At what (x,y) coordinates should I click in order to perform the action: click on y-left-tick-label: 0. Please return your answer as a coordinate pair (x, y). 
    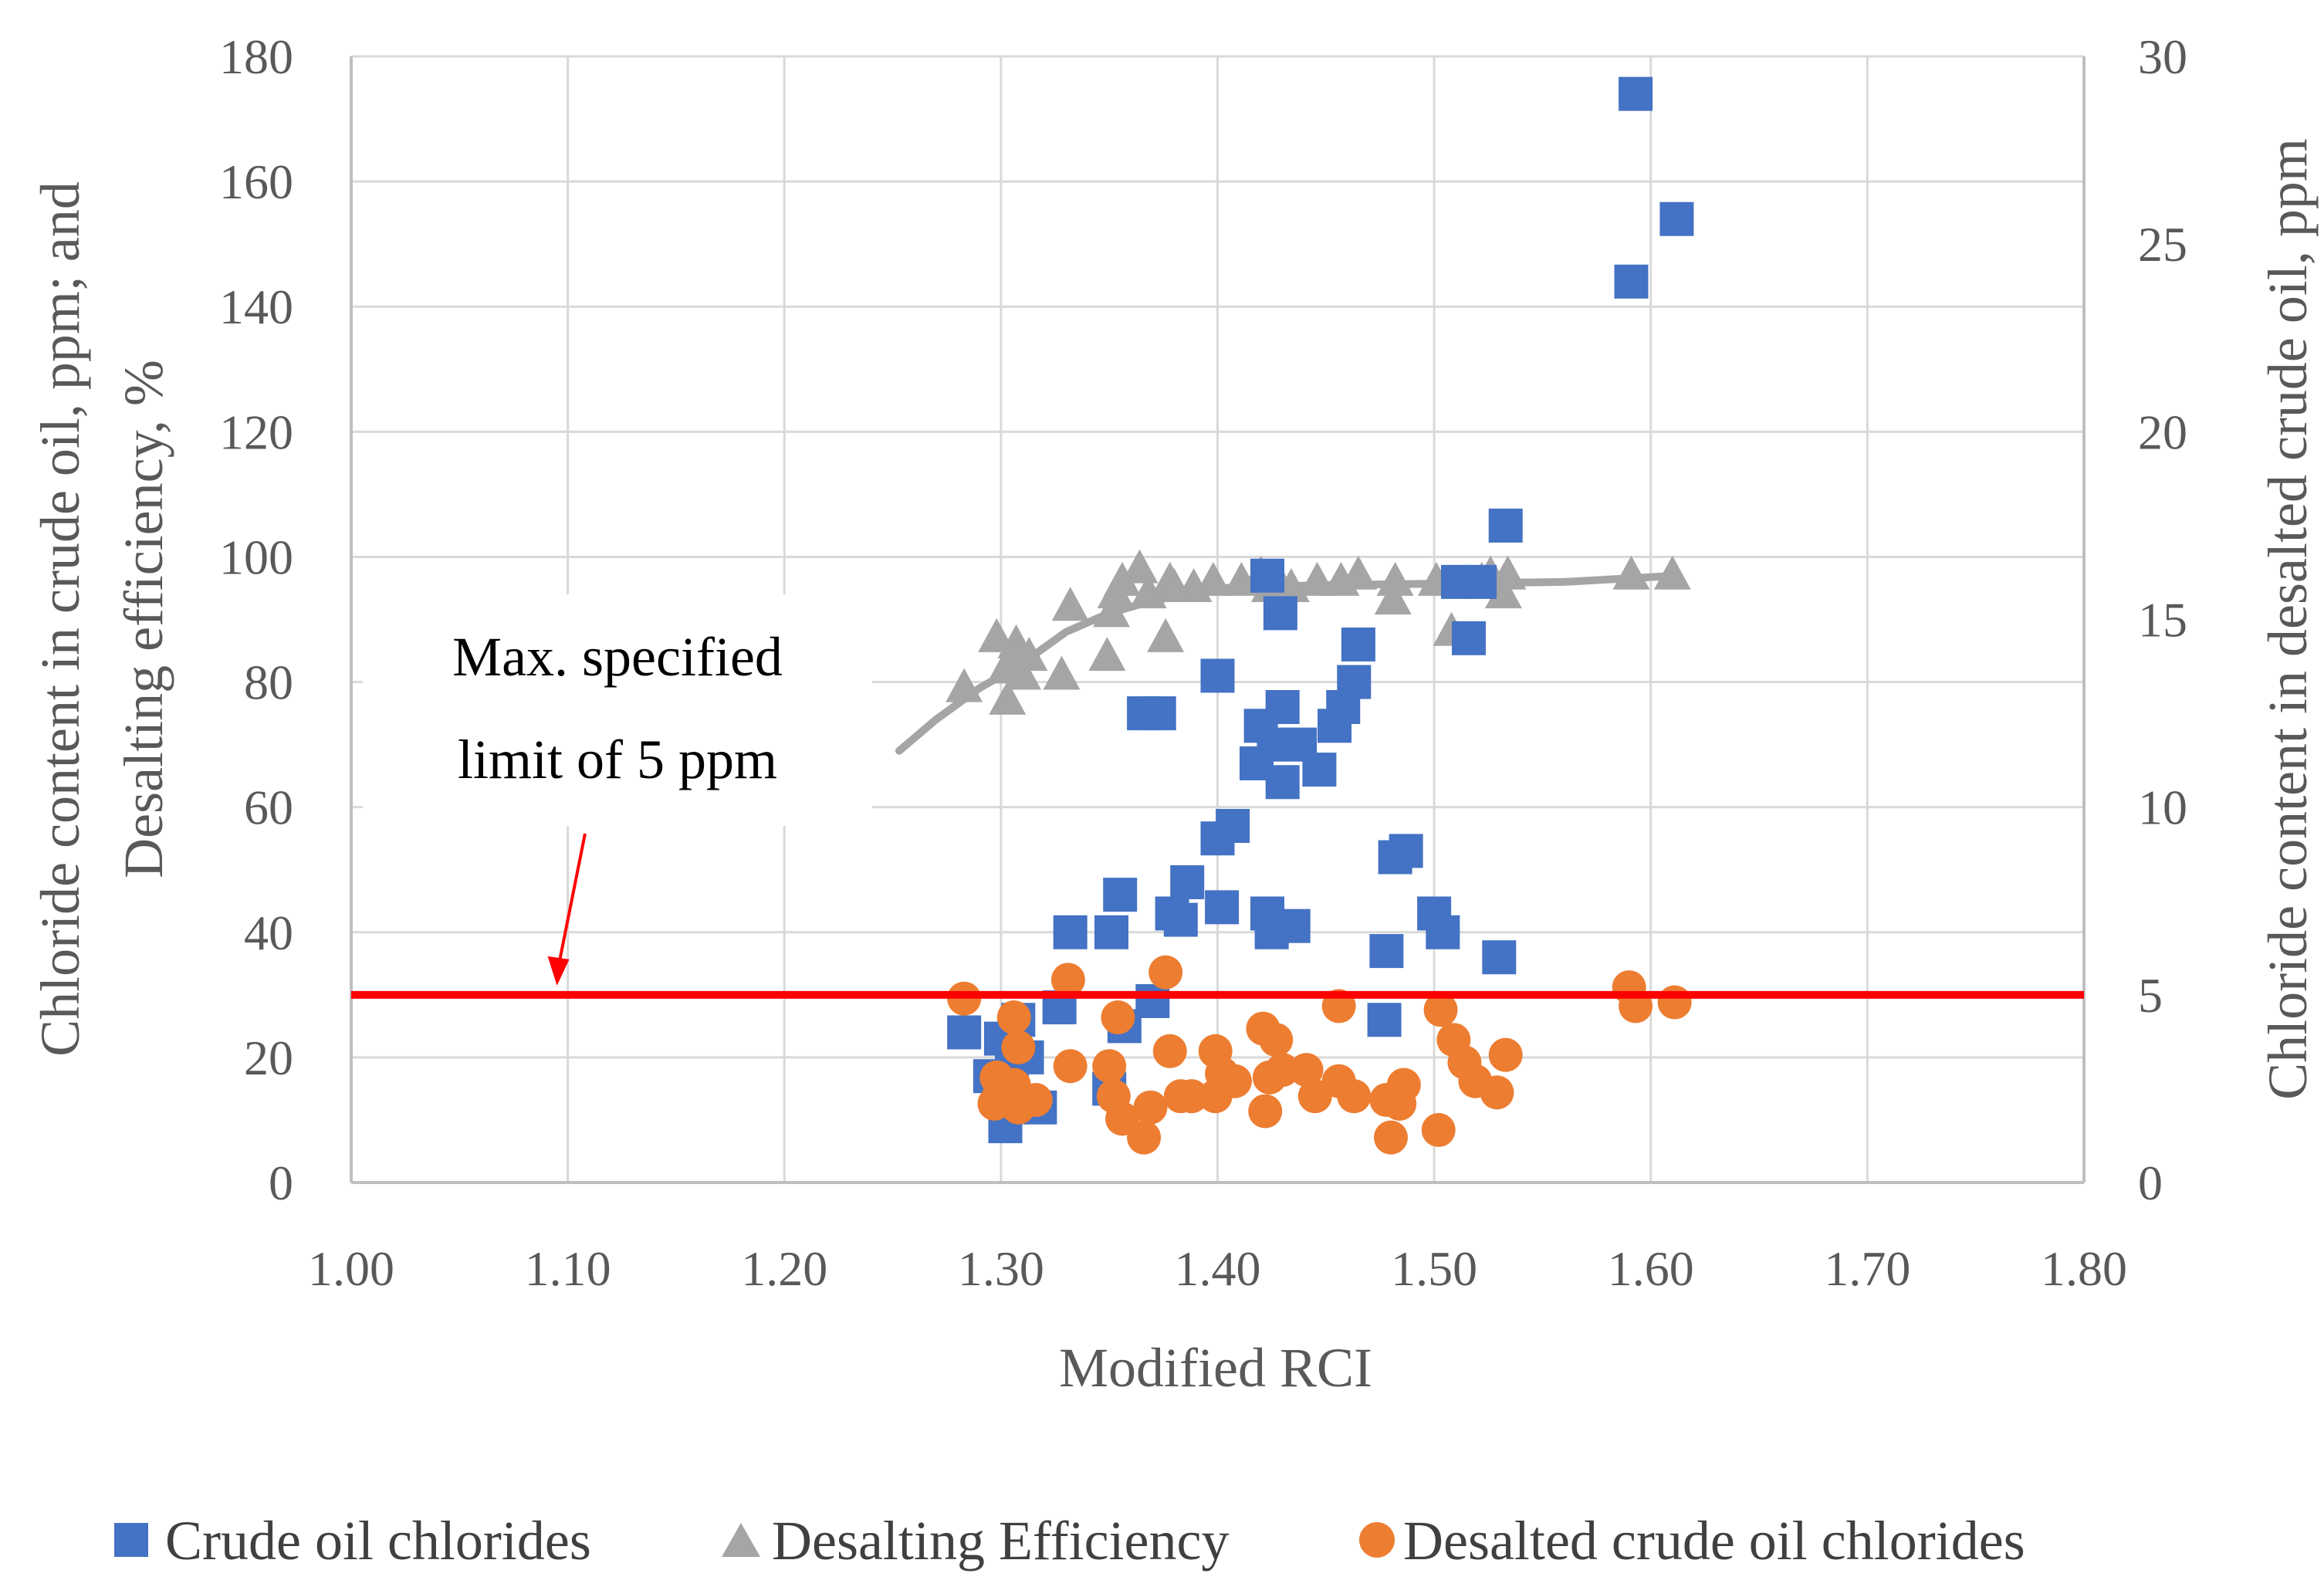
    Looking at the image, I should click on (281, 1183).